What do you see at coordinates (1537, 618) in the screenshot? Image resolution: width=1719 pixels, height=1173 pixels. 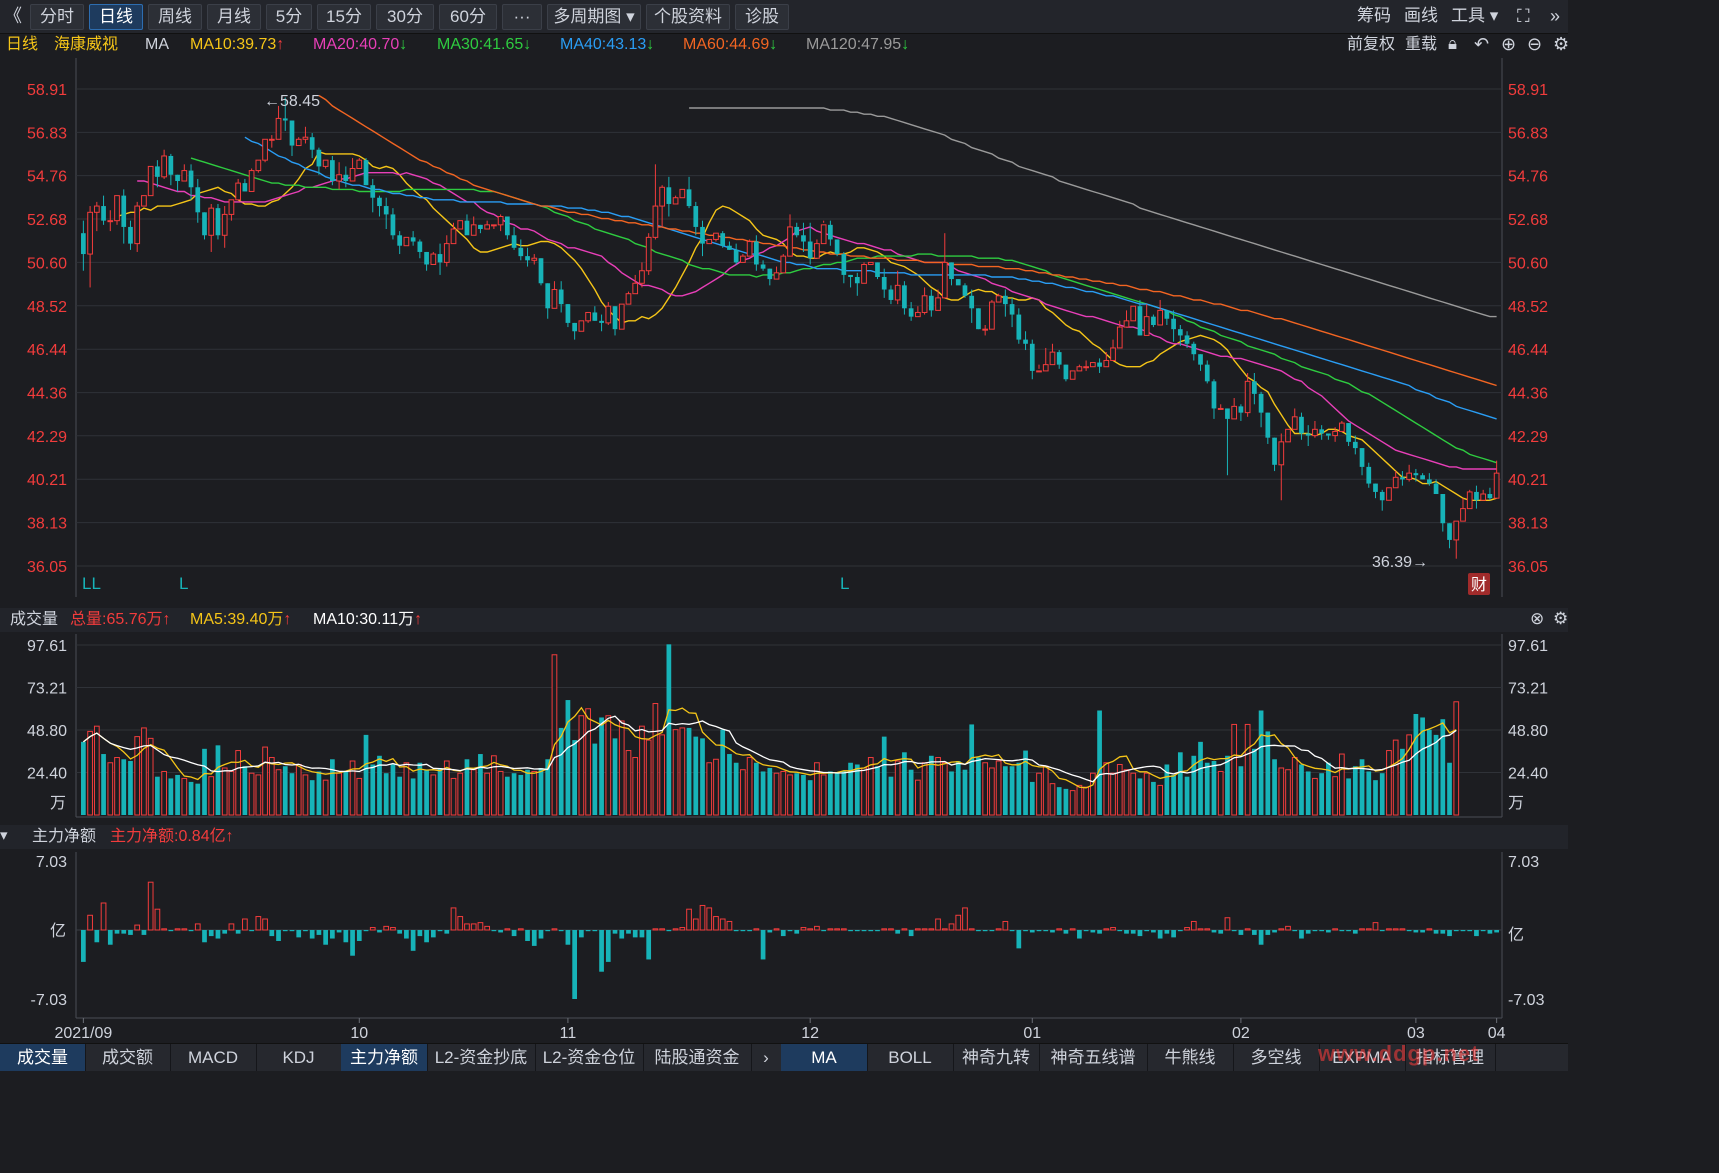 I see `close-volume-icon: ⊗` at bounding box center [1537, 618].